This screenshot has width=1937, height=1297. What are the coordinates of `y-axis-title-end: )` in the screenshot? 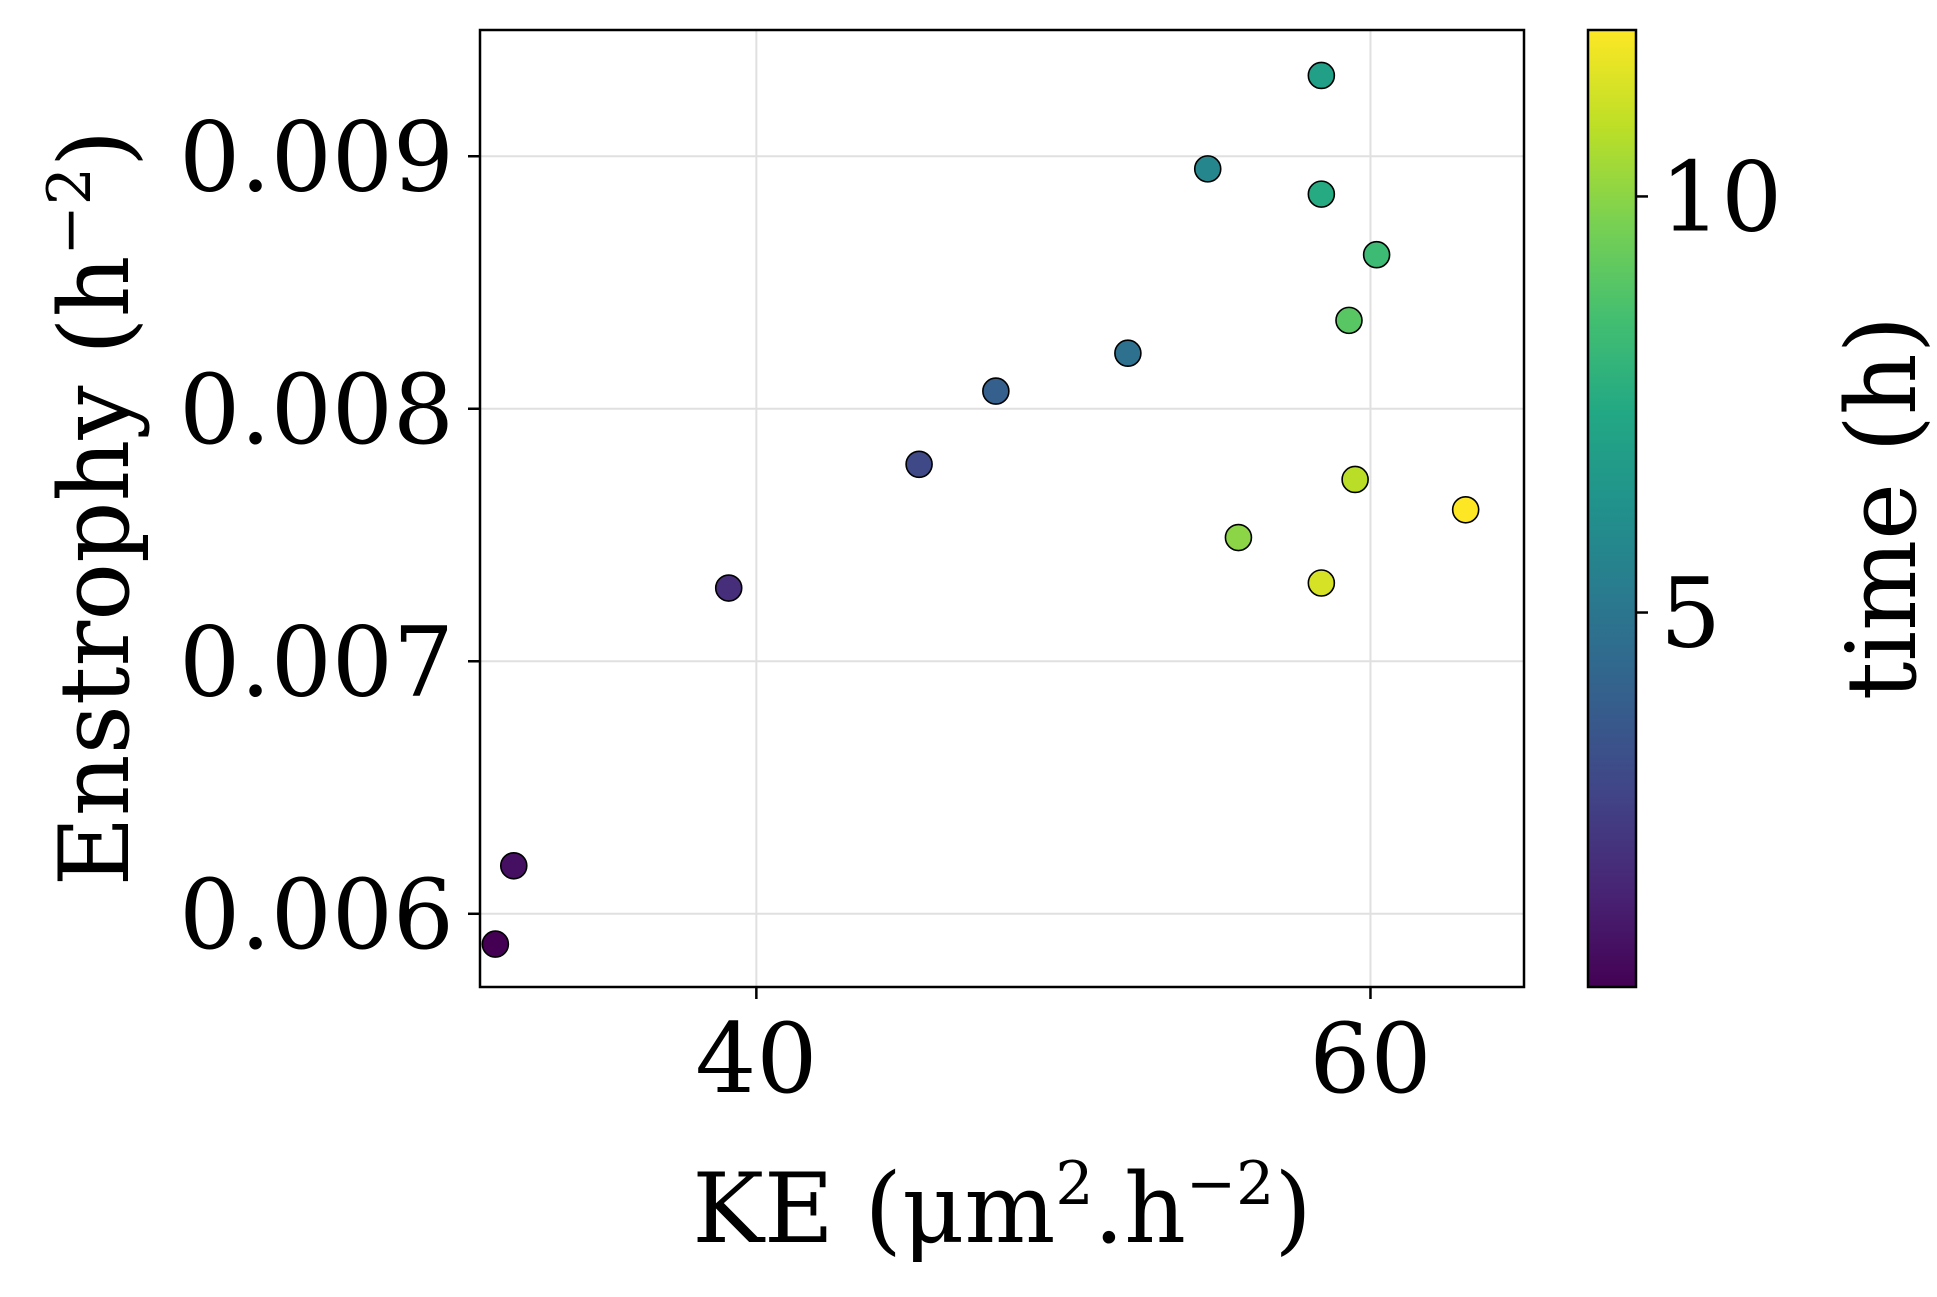 It's located at (95, 148).